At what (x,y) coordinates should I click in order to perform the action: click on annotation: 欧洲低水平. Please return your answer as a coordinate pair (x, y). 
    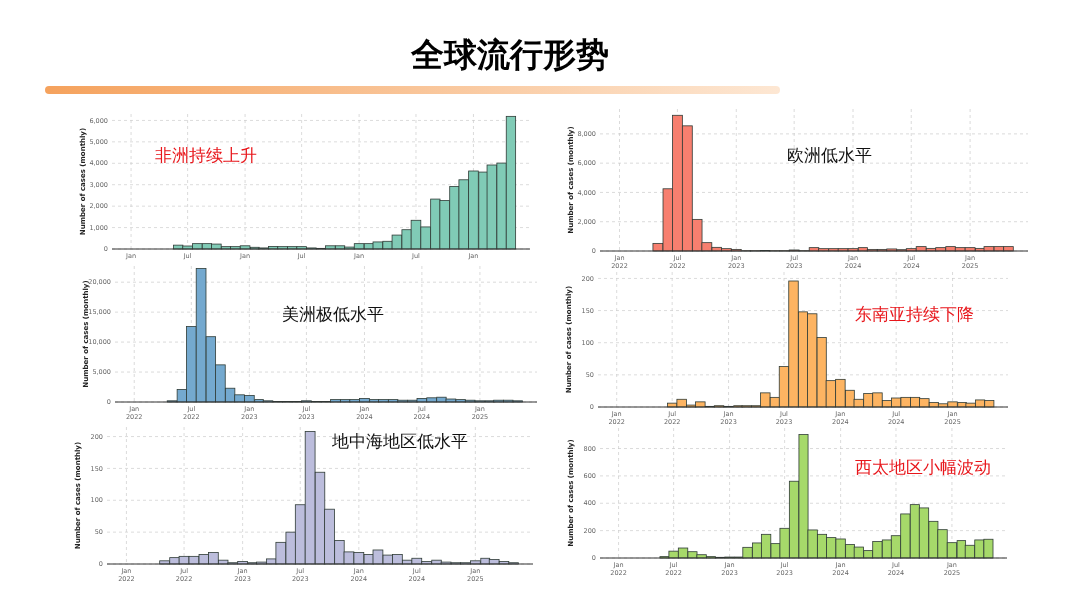
    Looking at the image, I should click on (829, 155).